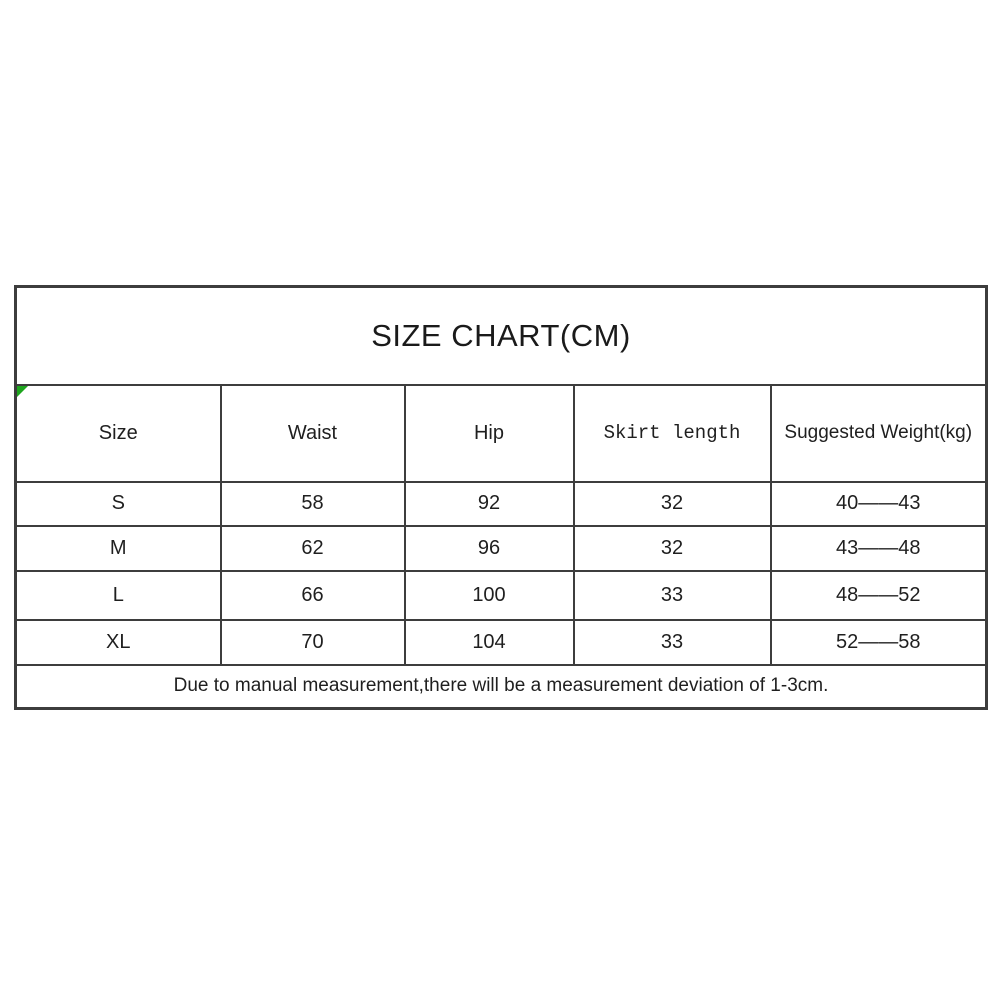 Image resolution: width=1000 pixels, height=1000 pixels. What do you see at coordinates (312, 433) in the screenshot?
I see `column-header-waist: Waist` at bounding box center [312, 433].